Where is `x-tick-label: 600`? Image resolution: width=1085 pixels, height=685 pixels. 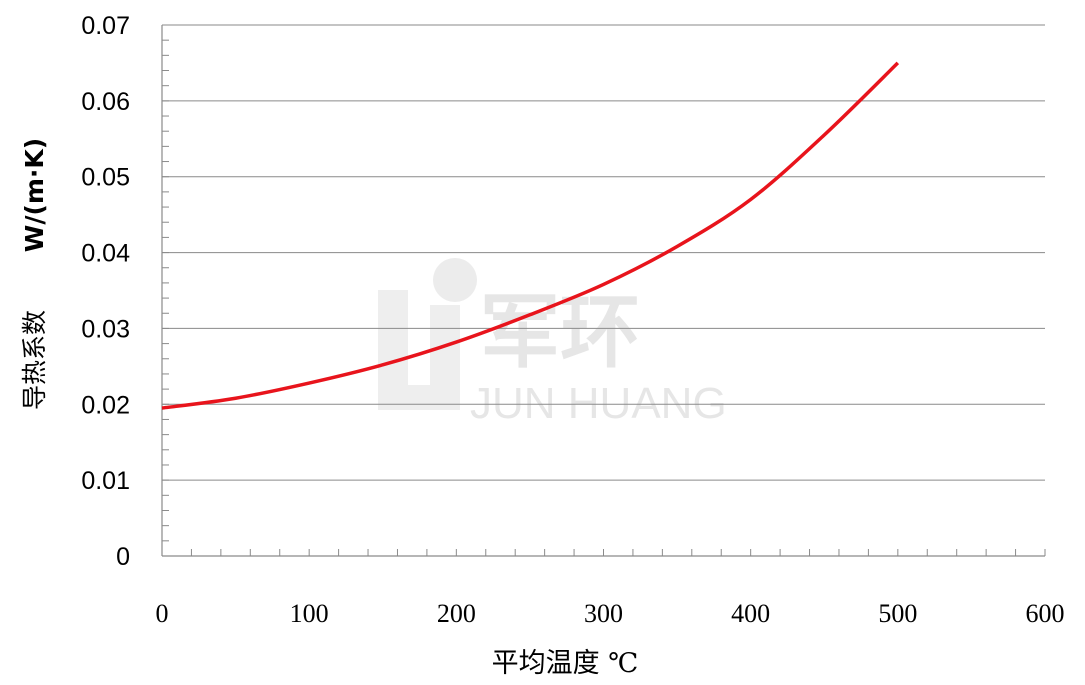 x-tick-label: 600 is located at coordinates (1045, 613).